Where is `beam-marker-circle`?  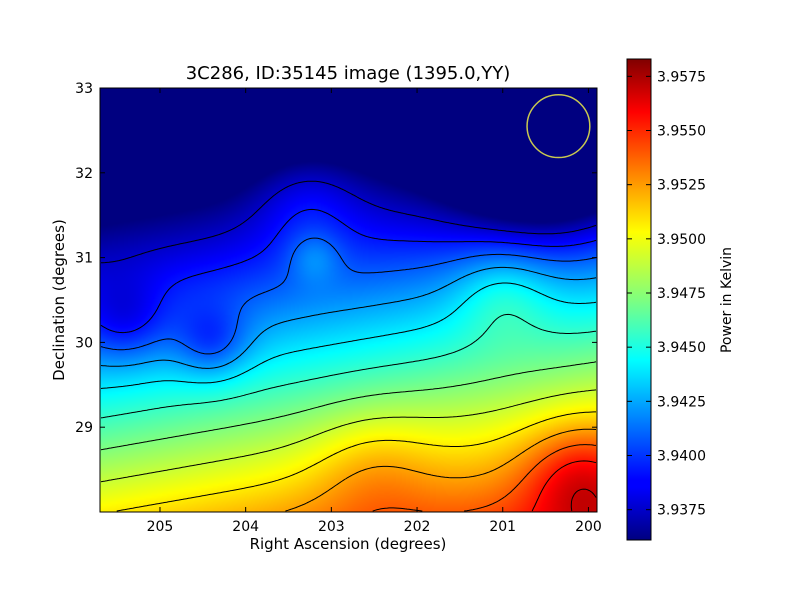
beam-marker-circle is located at coordinates (558, 126).